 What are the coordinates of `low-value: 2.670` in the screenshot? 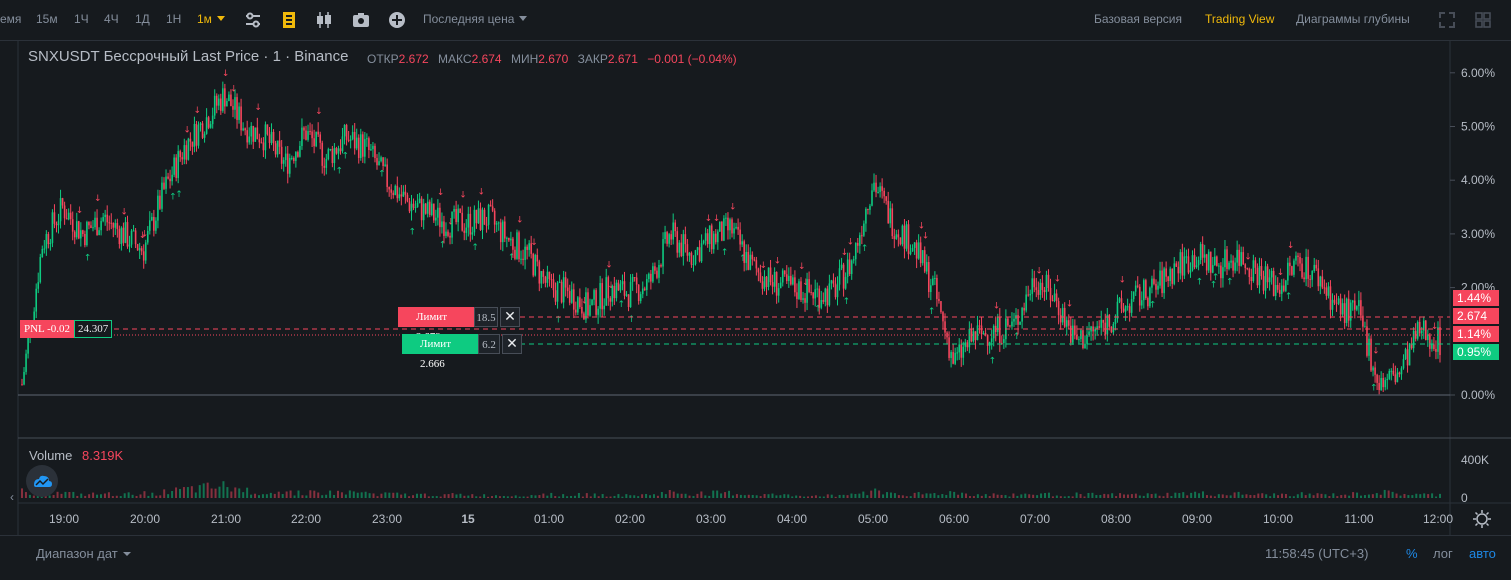 It's located at (553, 59).